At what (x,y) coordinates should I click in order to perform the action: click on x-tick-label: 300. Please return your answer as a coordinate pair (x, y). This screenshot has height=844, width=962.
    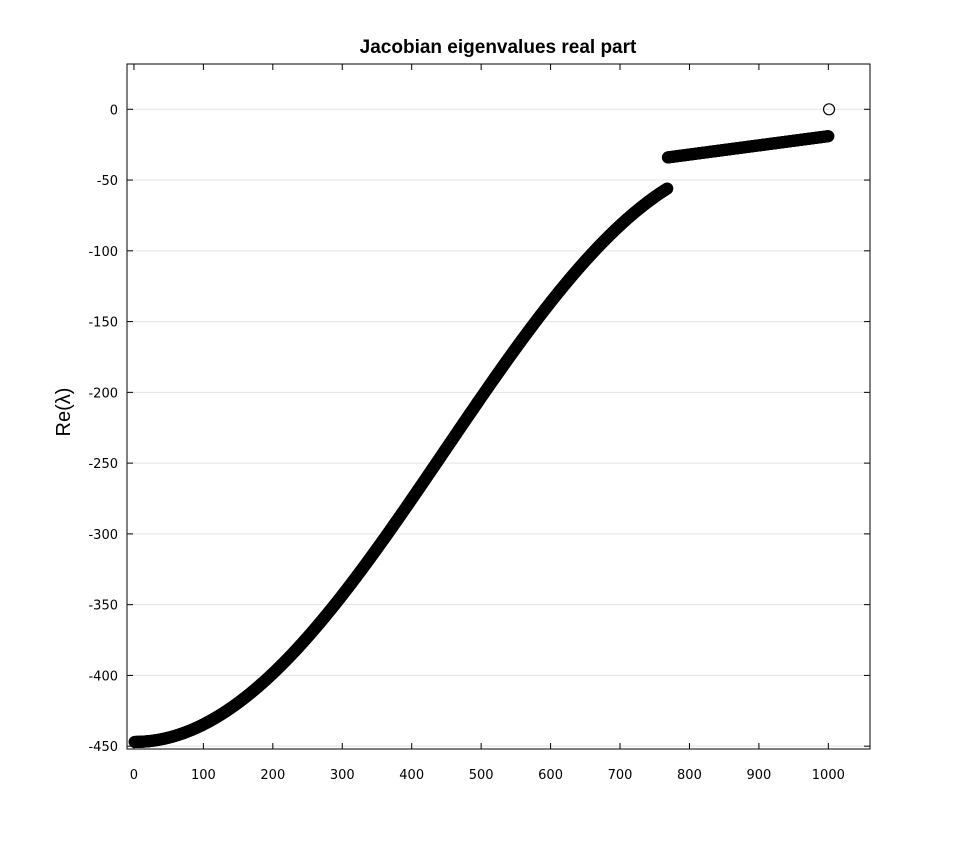
    Looking at the image, I should click on (342, 775).